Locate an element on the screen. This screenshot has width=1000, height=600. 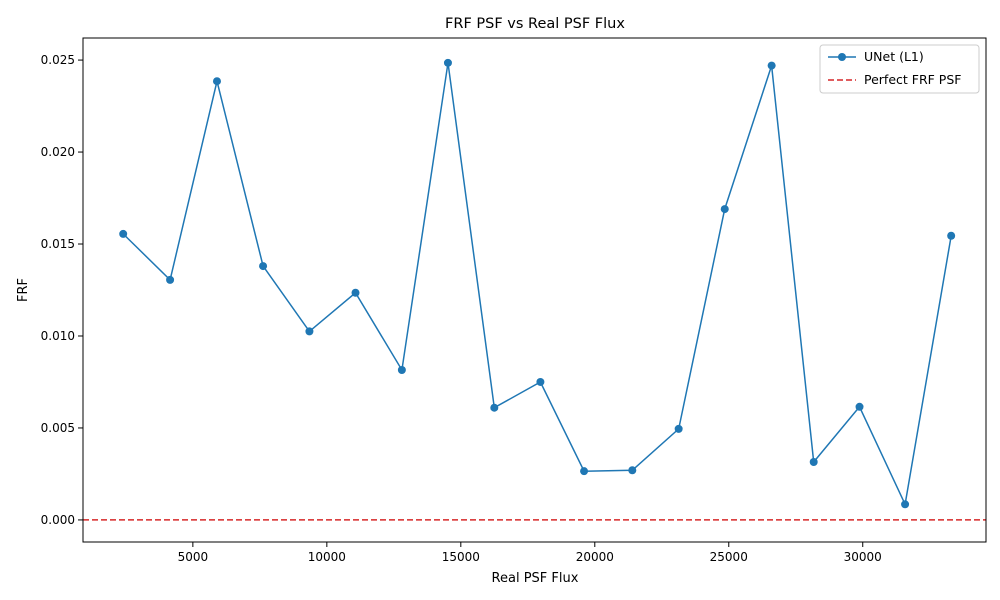
y-axis: 0.000 0.005 0.010 0.015 0.020 0.025 is located at coordinates (62, 290).